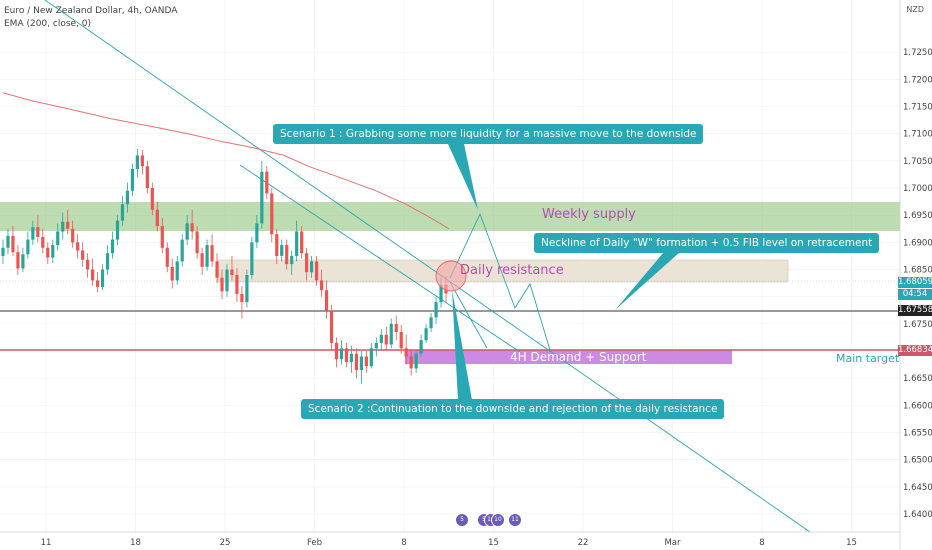  I want to click on main-target-label: Main target, so click(868, 358).